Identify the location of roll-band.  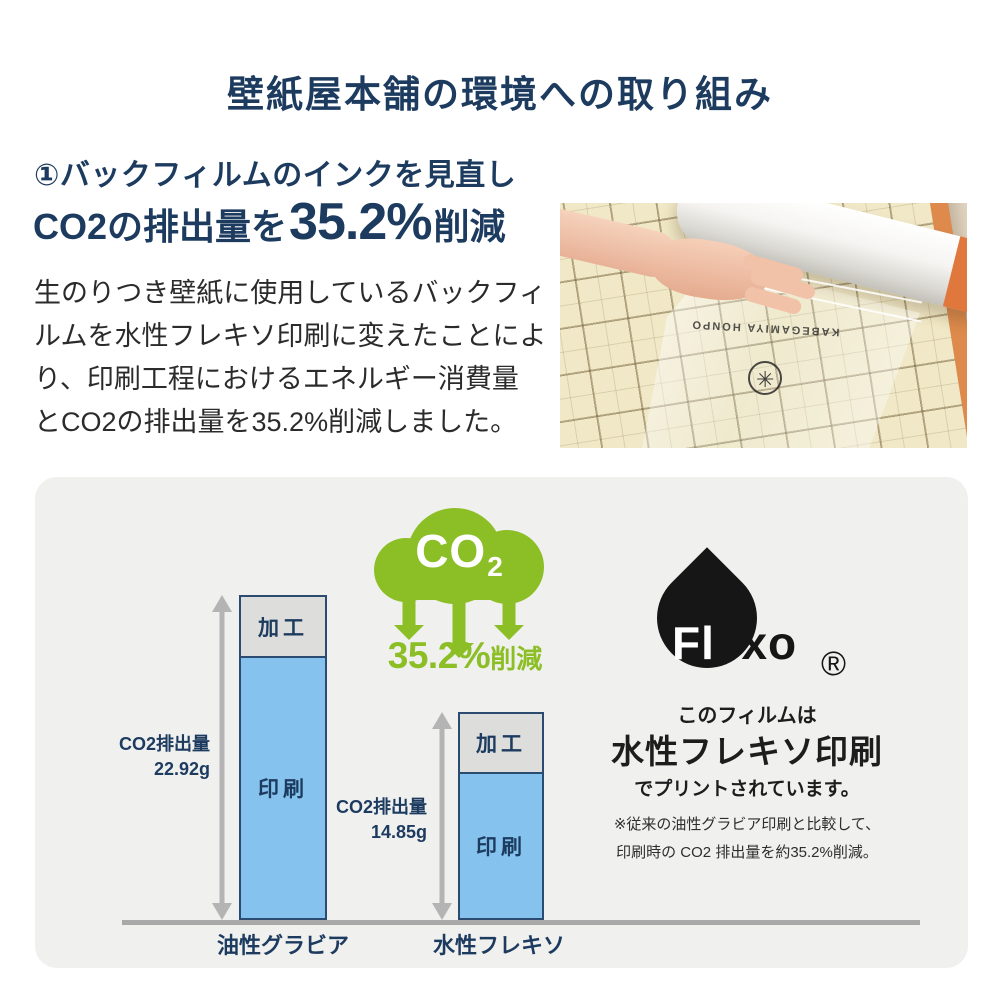
(954, 274).